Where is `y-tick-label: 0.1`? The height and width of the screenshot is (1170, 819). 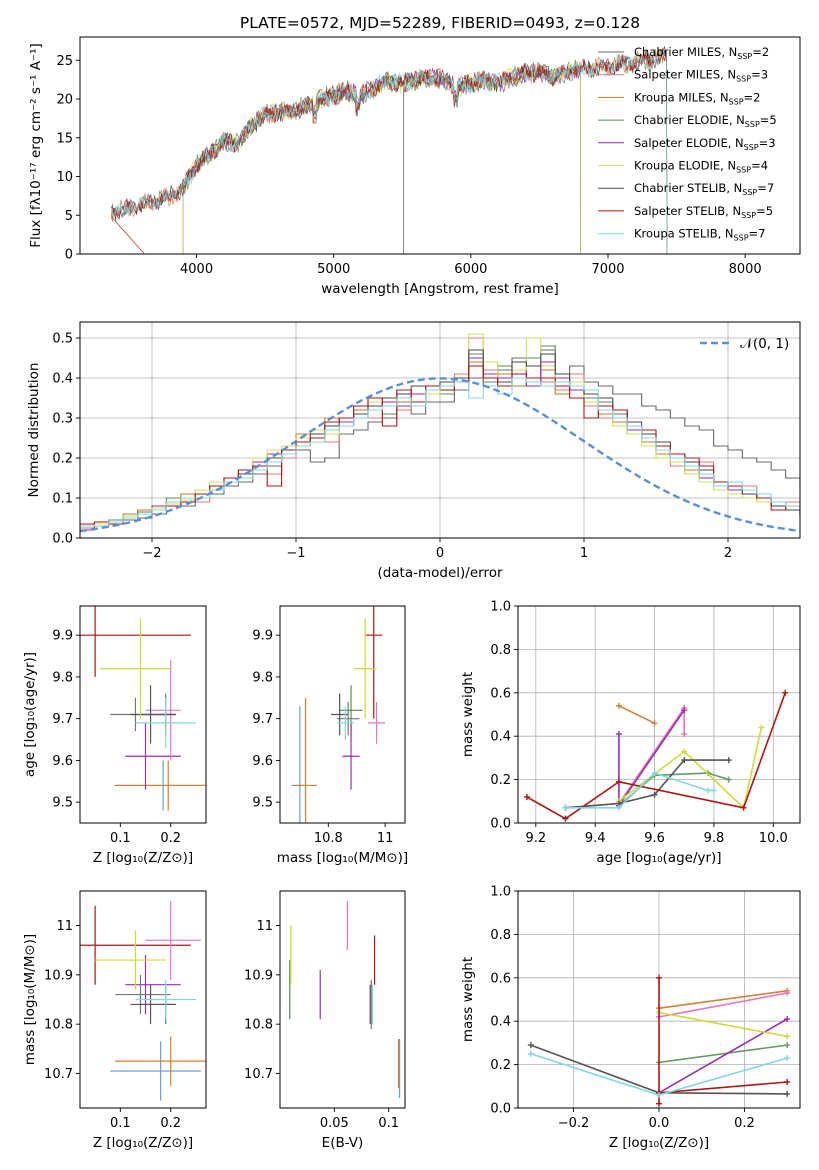
y-tick-label: 0.1 is located at coordinates (62, 499).